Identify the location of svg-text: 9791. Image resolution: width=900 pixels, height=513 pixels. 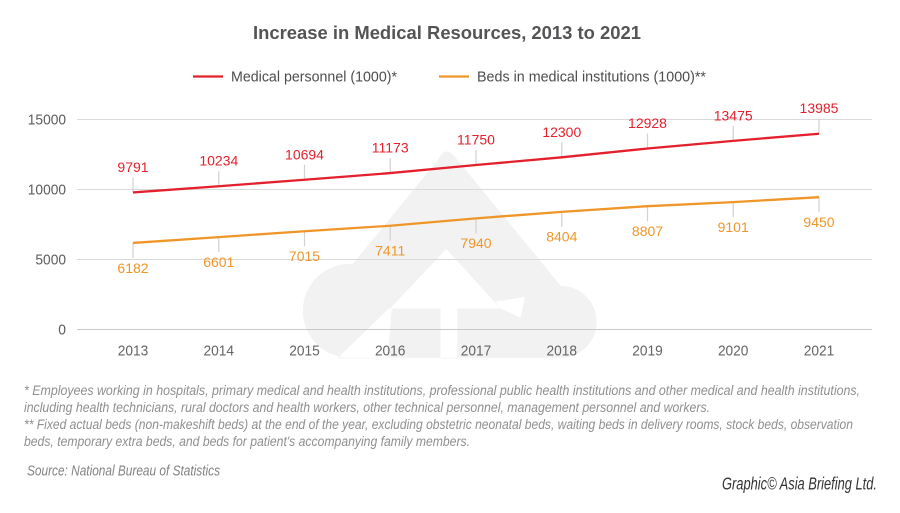
(132, 167).